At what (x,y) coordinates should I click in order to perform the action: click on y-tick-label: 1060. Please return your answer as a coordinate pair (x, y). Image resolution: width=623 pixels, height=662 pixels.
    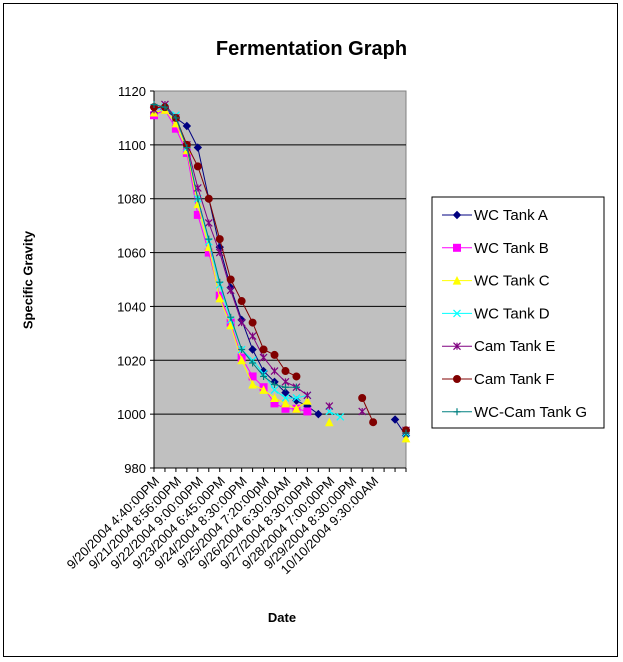
    Looking at the image, I should click on (131, 253).